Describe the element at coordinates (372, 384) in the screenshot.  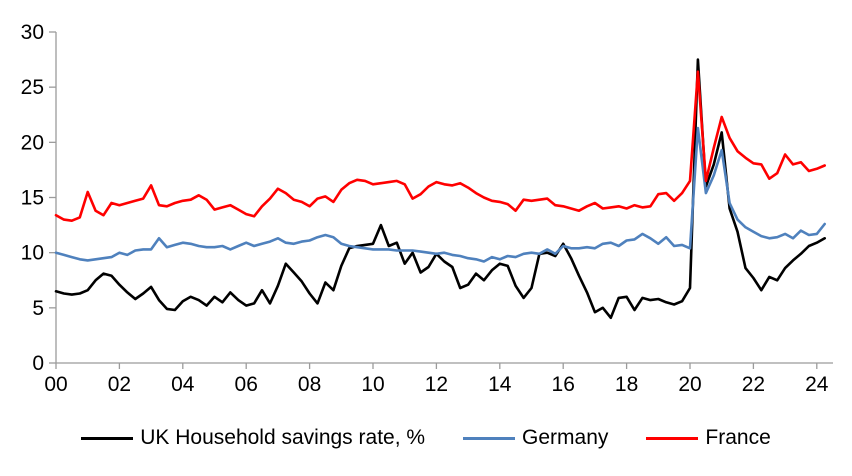
I see `x-tick-label: 10` at that location.